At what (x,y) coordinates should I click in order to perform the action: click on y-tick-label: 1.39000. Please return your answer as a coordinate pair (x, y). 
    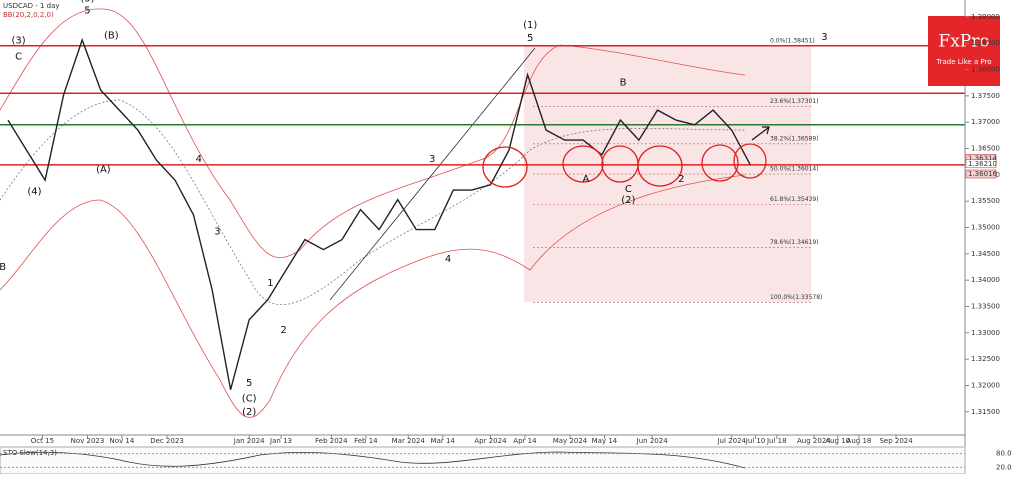
    Looking at the image, I should click on (985, 17).